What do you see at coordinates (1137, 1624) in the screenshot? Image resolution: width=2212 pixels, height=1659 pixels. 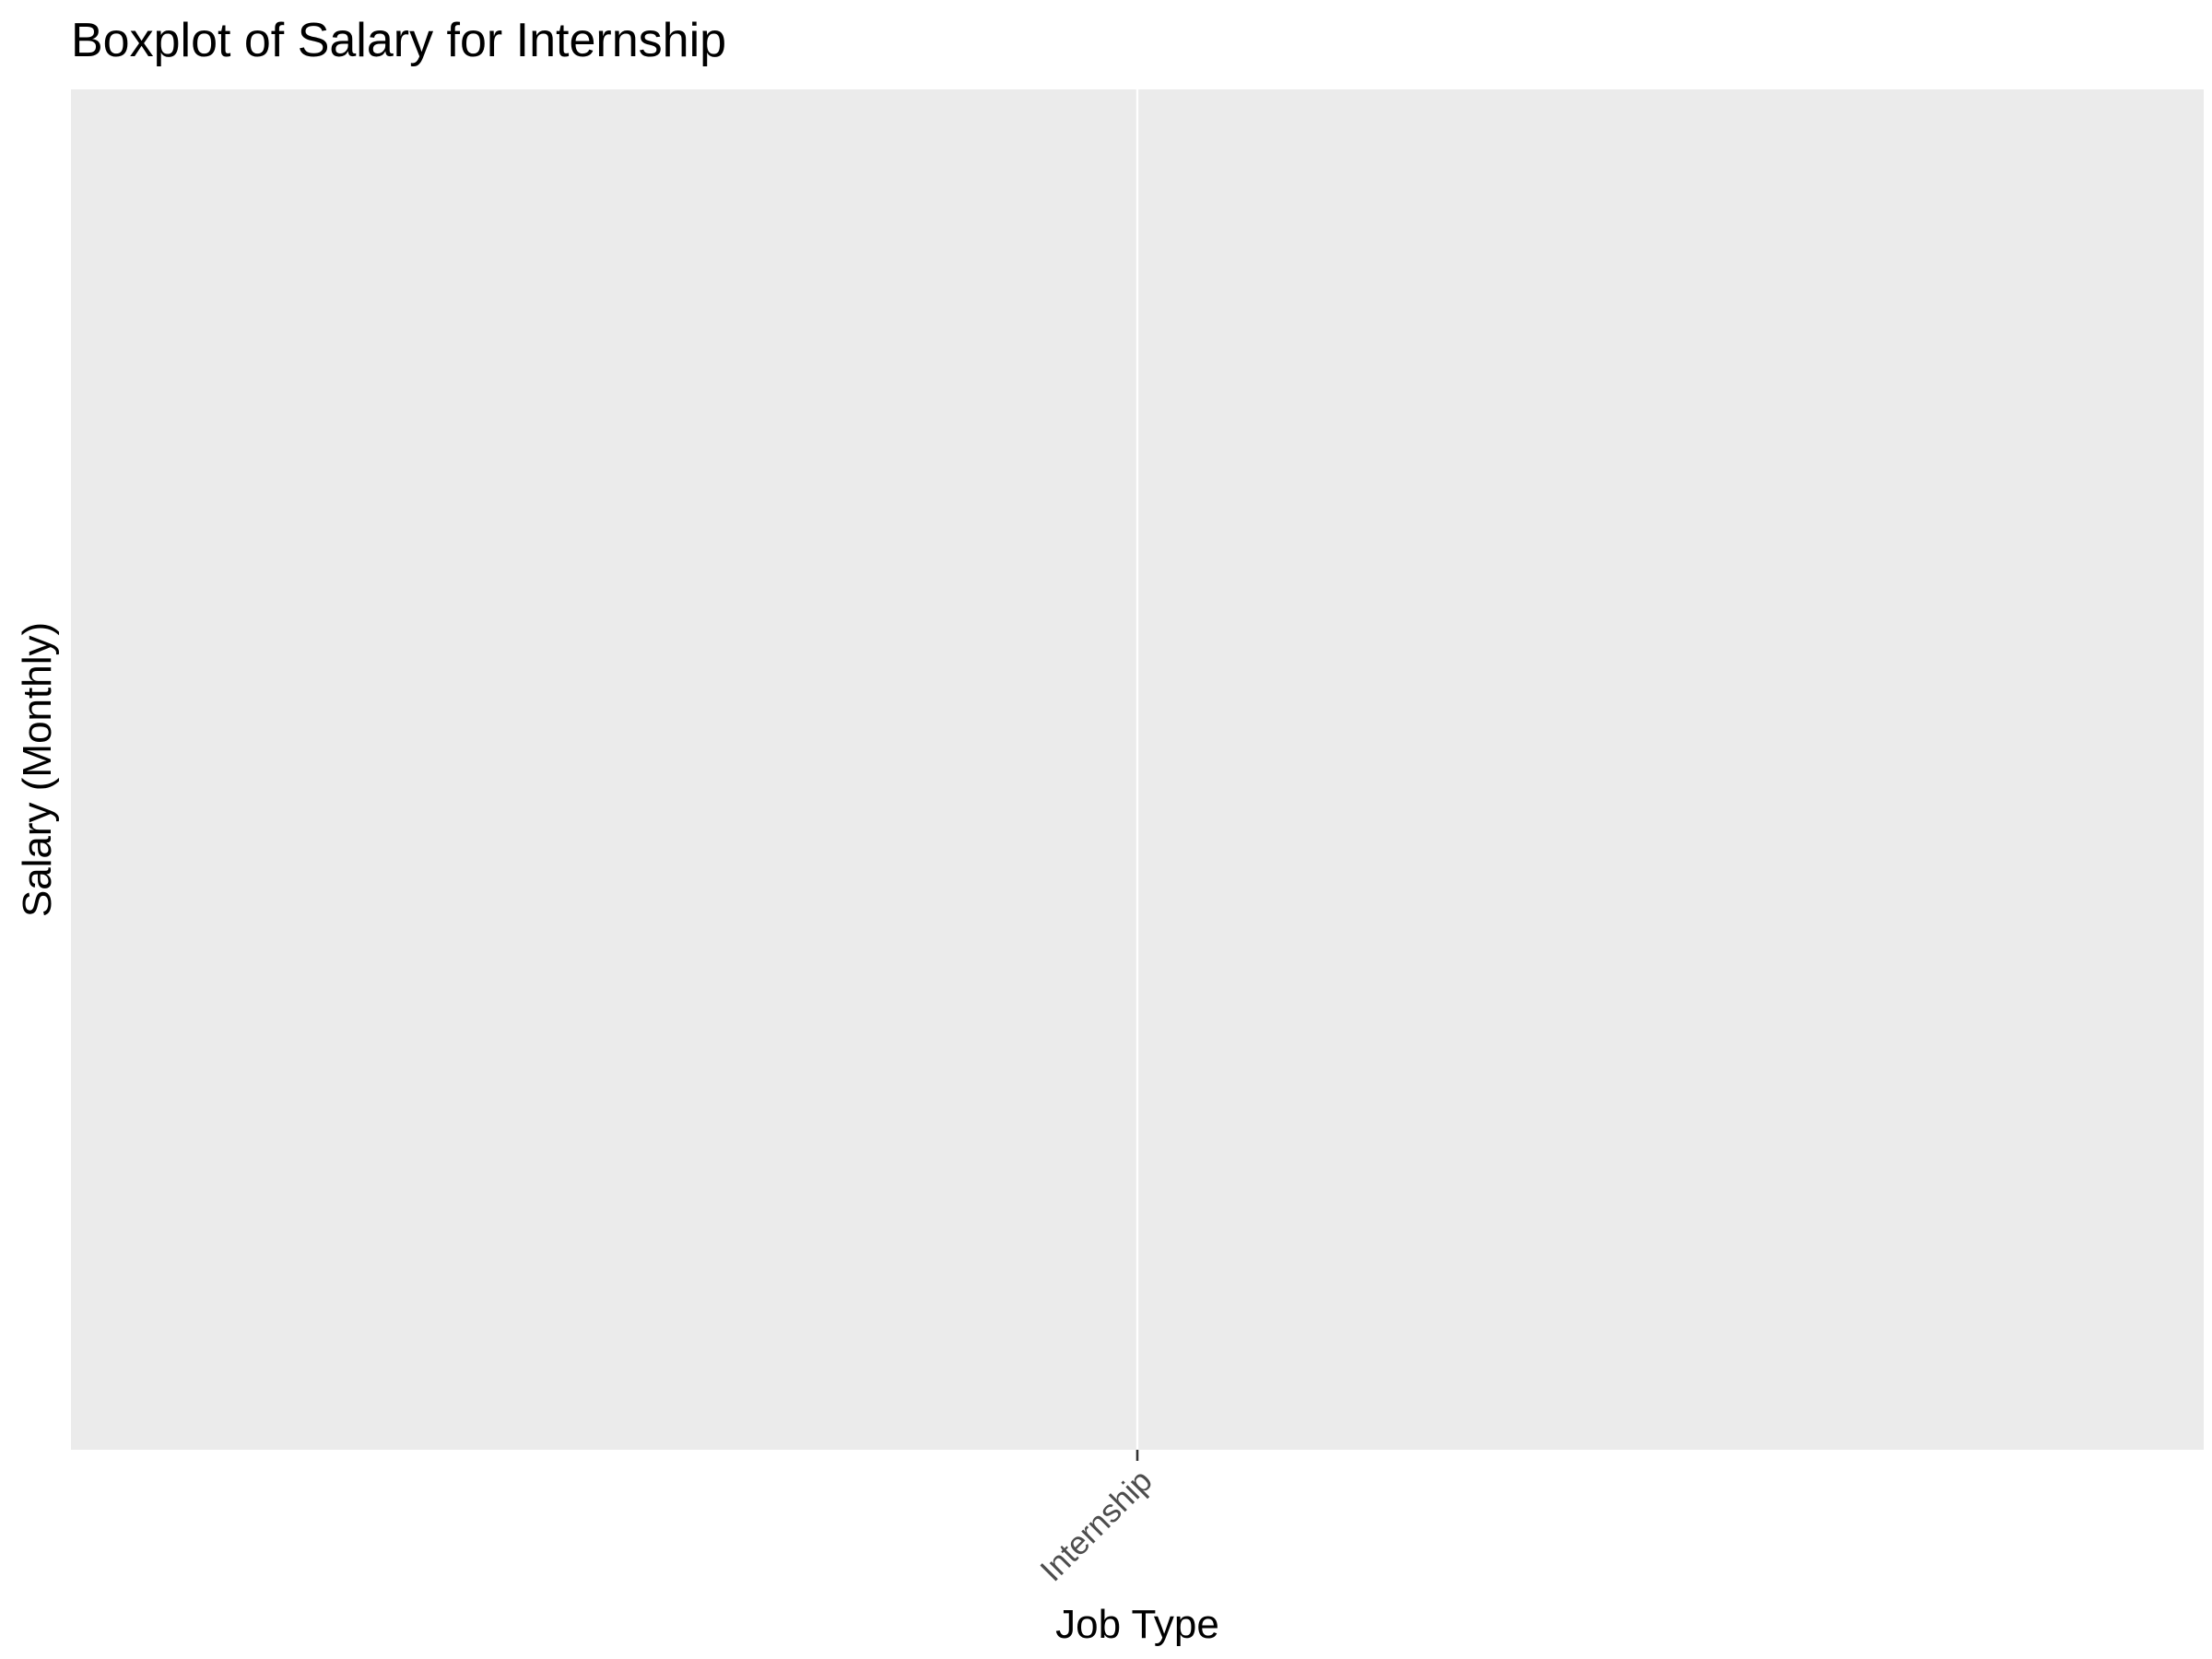 I see `x-axis-title: Job Type` at bounding box center [1137, 1624].